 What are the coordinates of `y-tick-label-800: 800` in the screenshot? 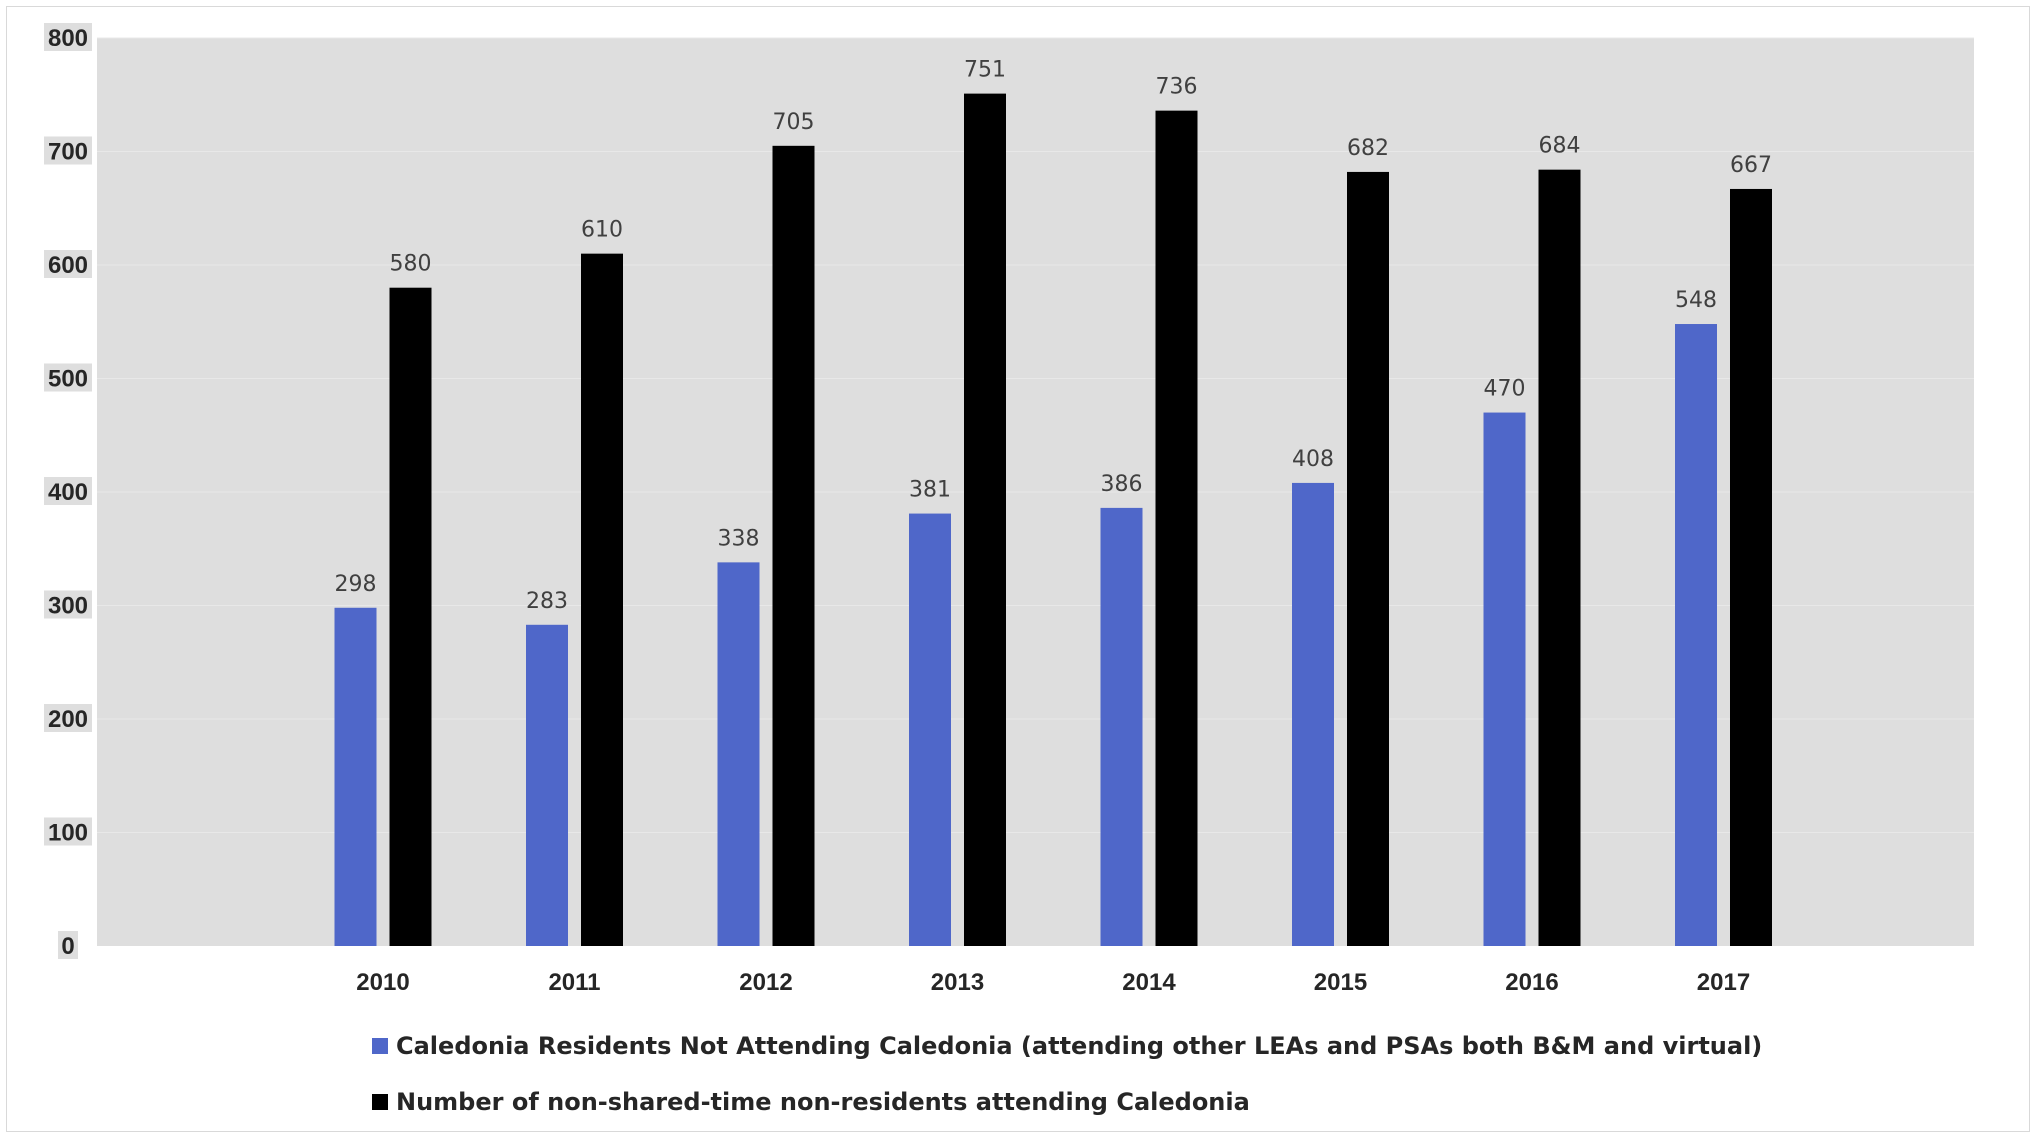 It's located at (68, 38).